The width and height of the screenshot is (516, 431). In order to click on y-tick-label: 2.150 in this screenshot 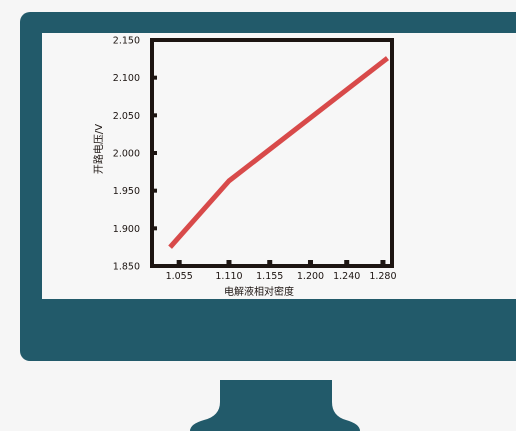, I will do `click(126, 41)`.